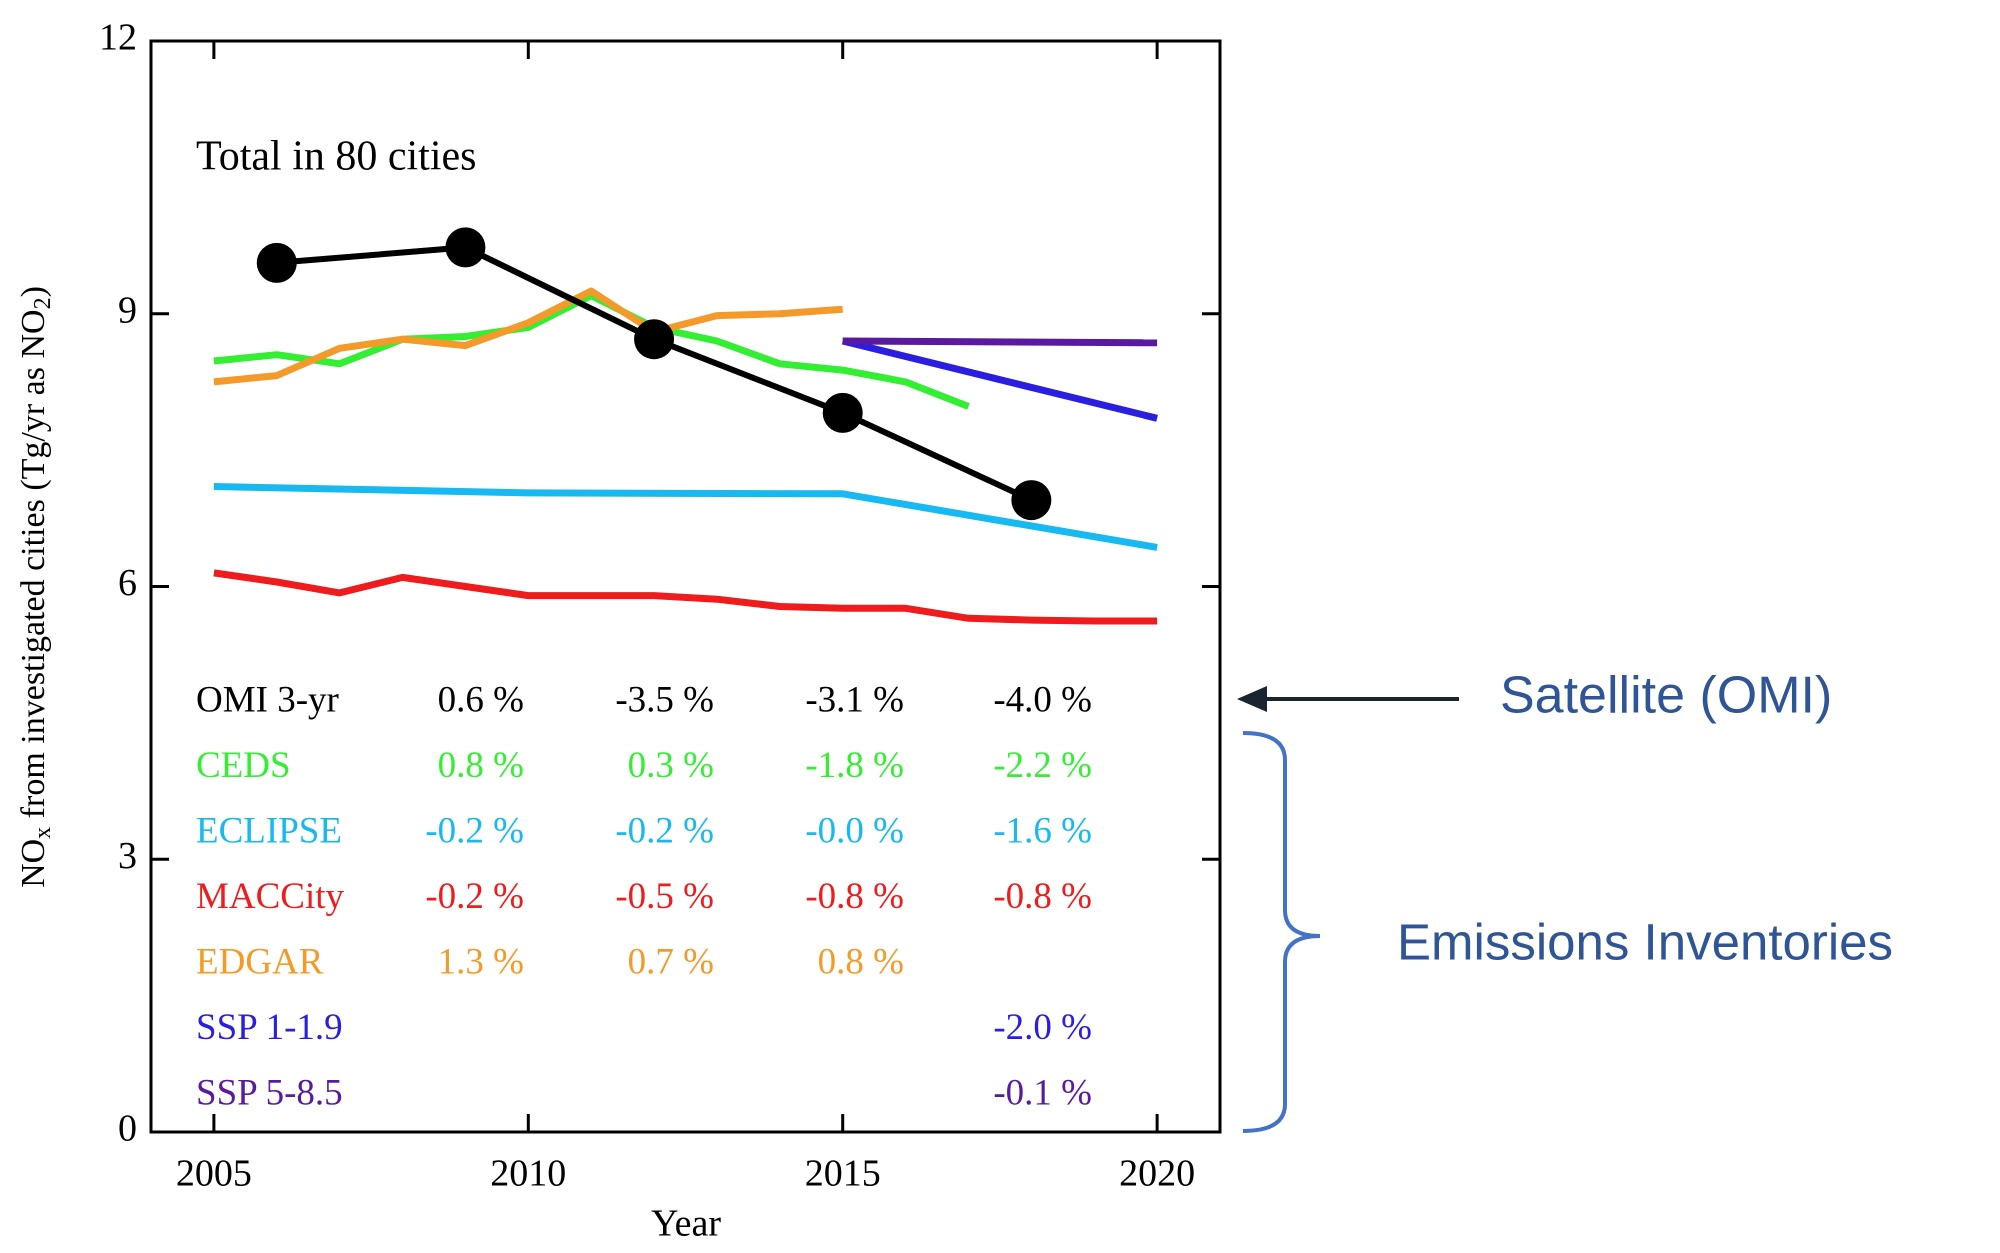  I want to click on y-tick-label: 0, so click(127, 1129).